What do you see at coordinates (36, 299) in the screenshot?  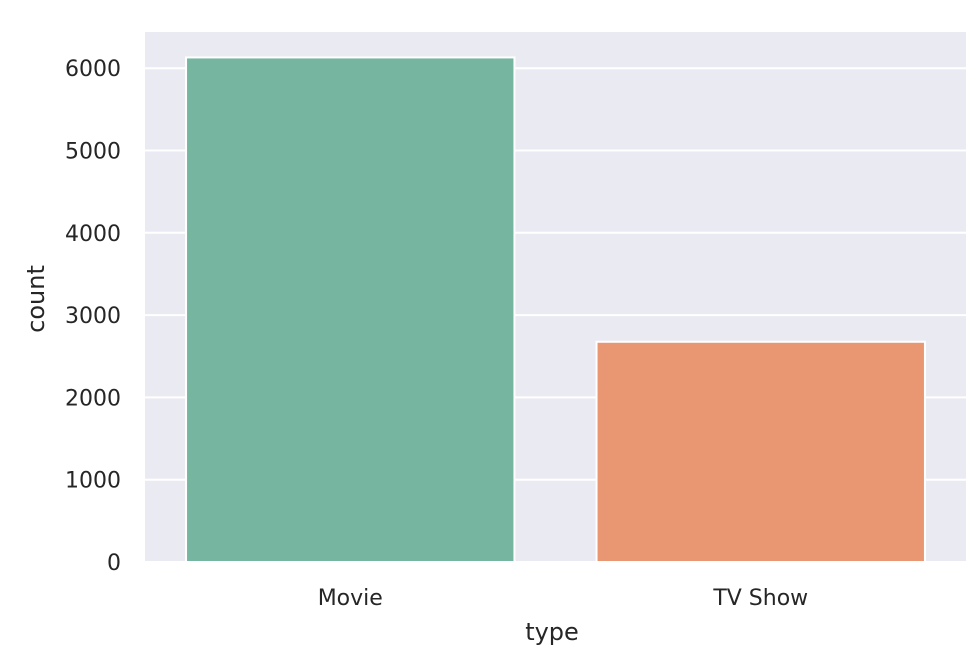 I see `y-axis-label: count` at bounding box center [36, 299].